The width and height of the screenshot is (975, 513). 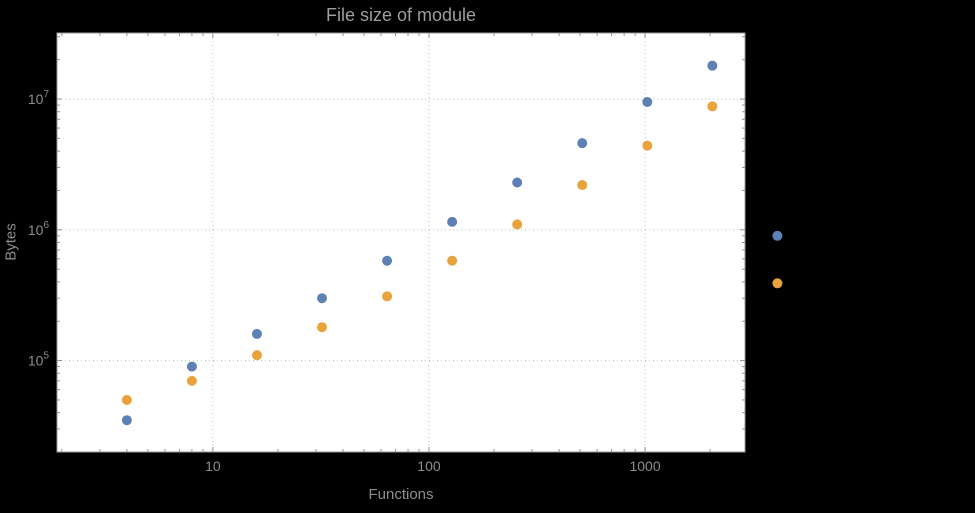 What do you see at coordinates (429, 466) in the screenshot?
I see `x-tick-label: 100` at bounding box center [429, 466].